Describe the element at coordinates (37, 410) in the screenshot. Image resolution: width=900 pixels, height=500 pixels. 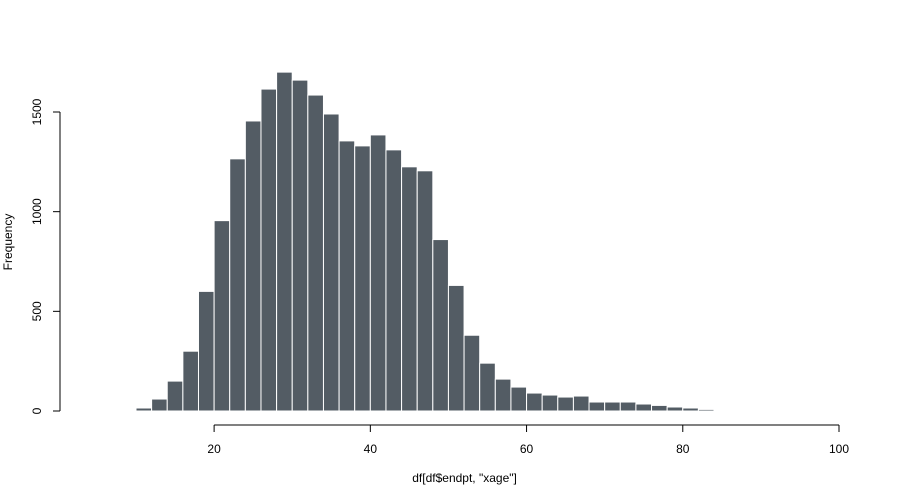
I see `y-tick-label: 0` at that location.